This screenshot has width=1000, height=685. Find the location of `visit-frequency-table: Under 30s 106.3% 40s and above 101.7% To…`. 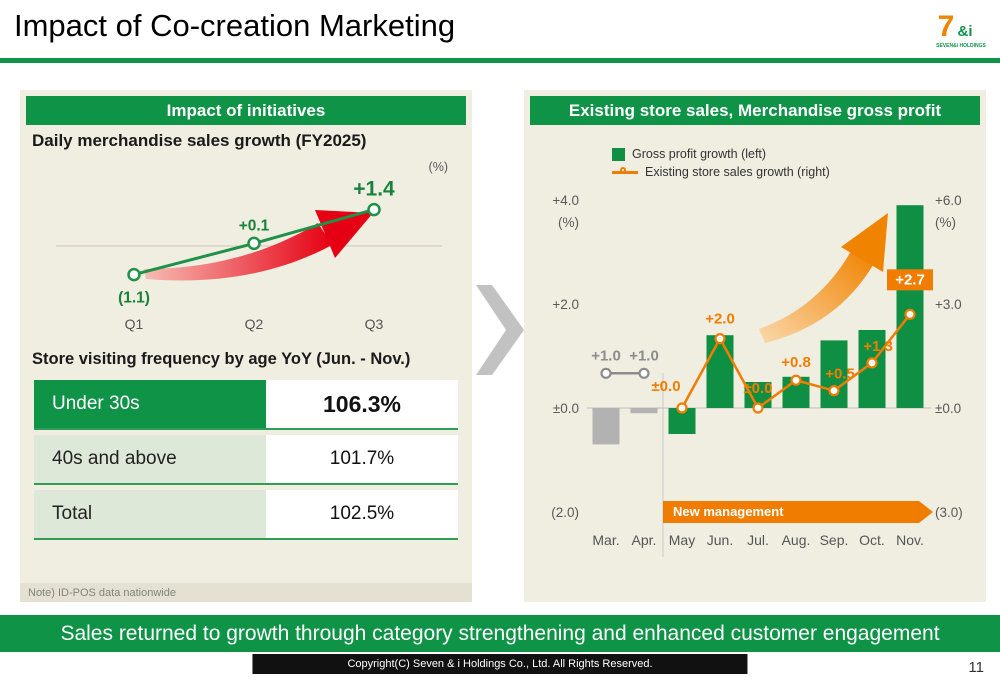

visit-frequency-table: Under 30s 106.3% 40s and above 101.7% To… is located at coordinates (246, 460).